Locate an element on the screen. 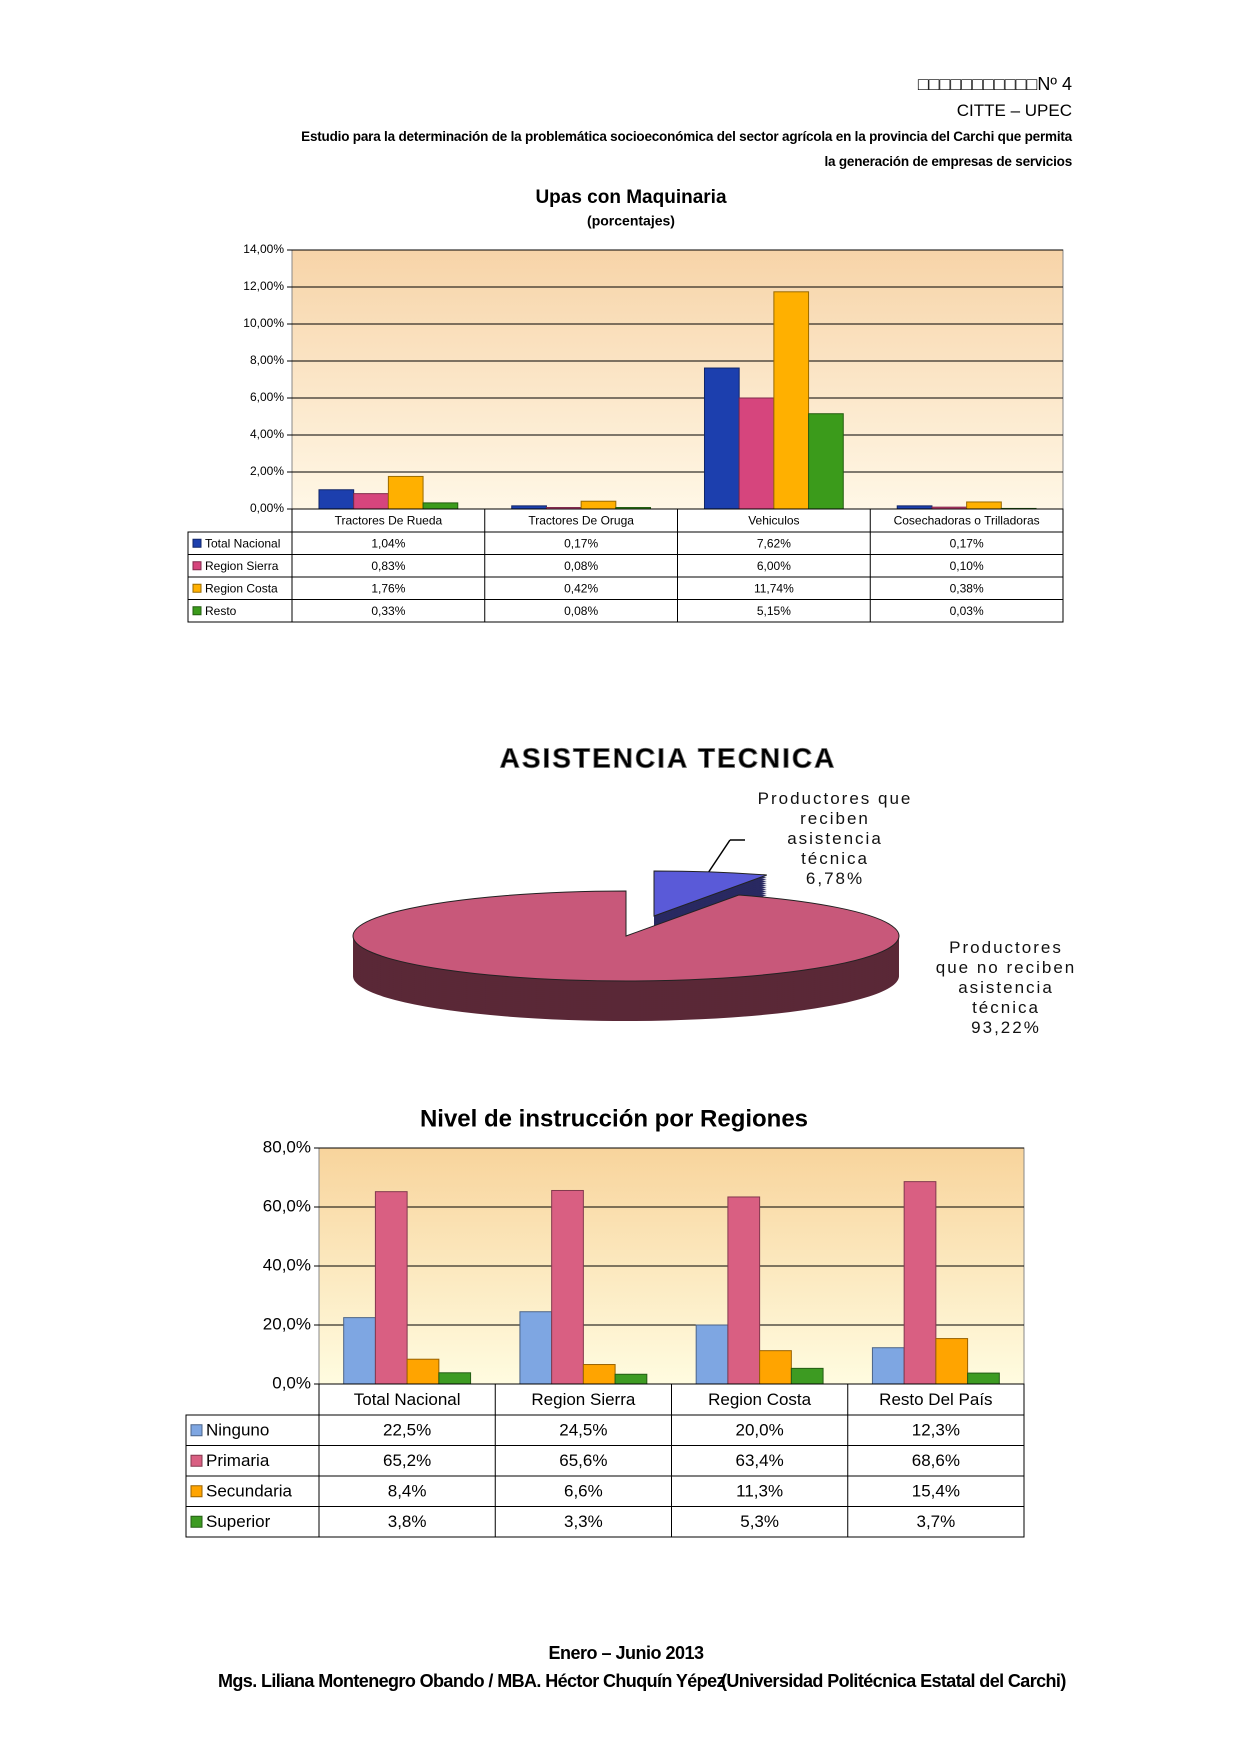  data-label: 5,3% is located at coordinates (759, 1521).